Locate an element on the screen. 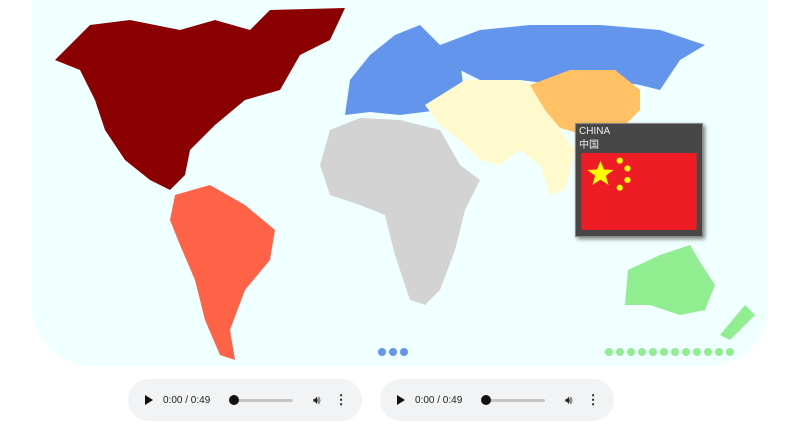 Image resolution: width=800 pixels, height=427 pixels. pager-right is located at coordinates (669, 352).